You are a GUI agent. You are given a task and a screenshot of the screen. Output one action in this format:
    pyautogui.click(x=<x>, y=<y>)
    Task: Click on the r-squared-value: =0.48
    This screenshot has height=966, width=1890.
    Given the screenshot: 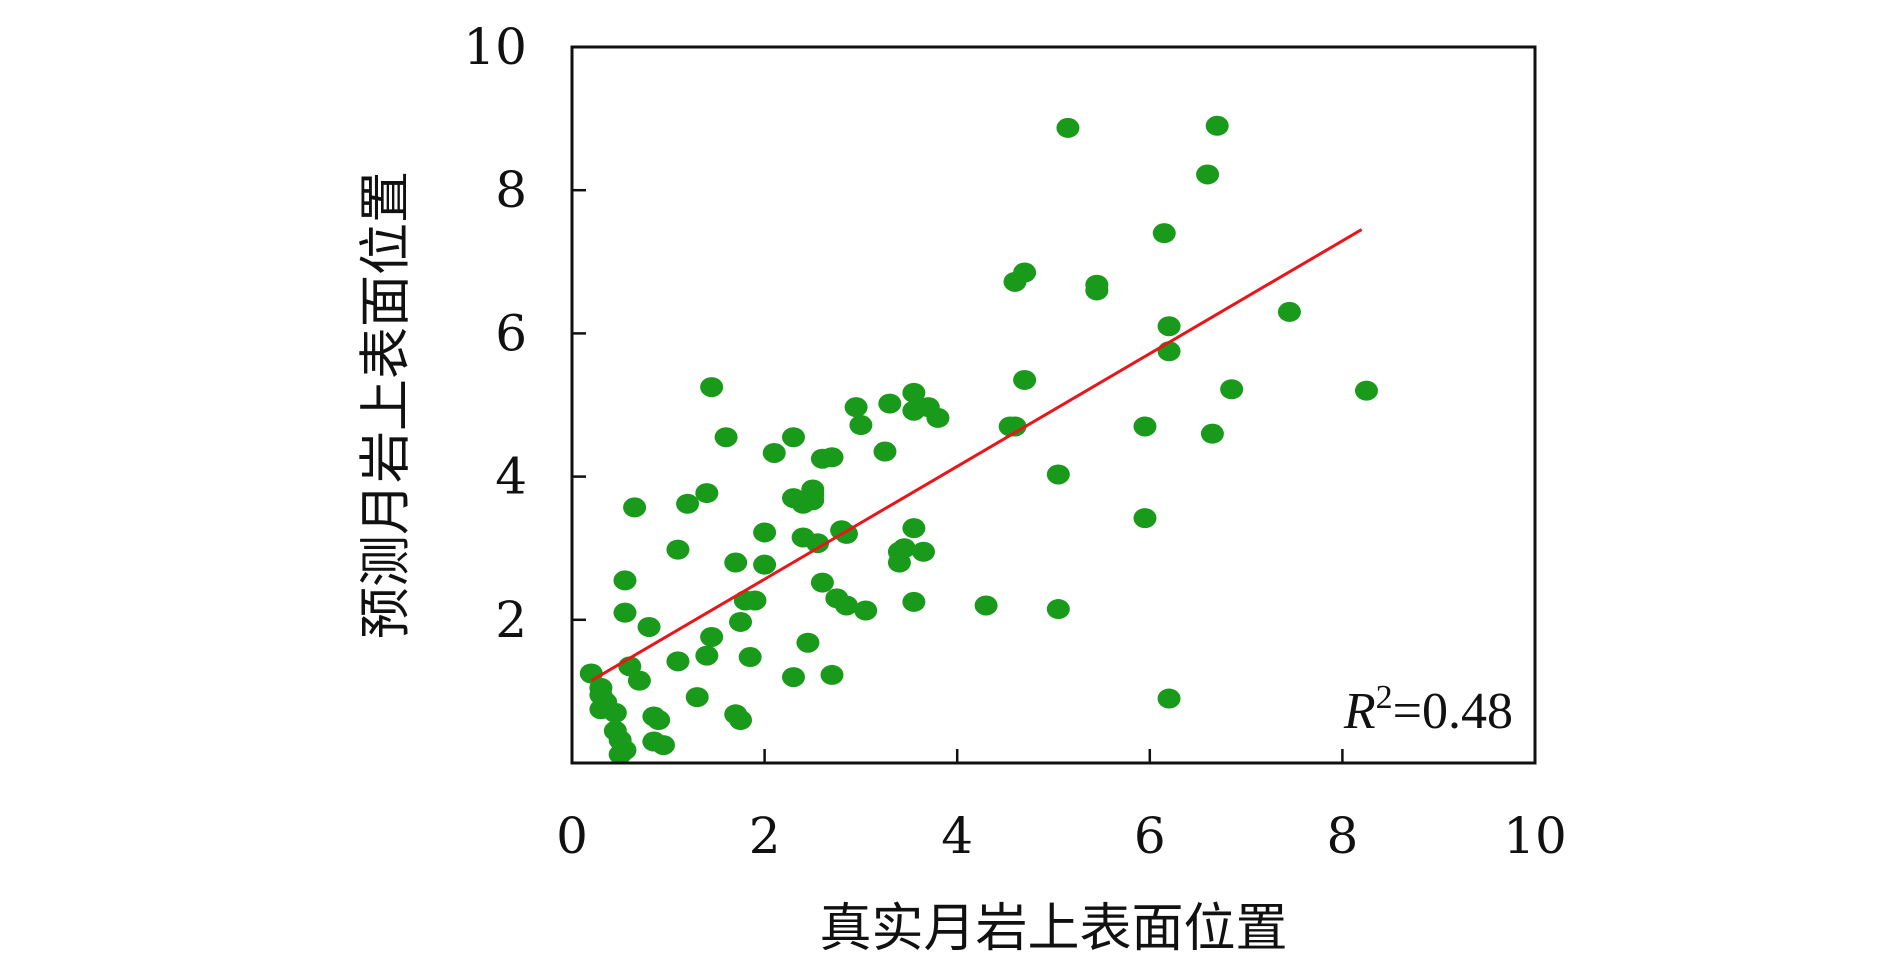 What is the action you would take?
    pyautogui.click(x=1453, y=711)
    